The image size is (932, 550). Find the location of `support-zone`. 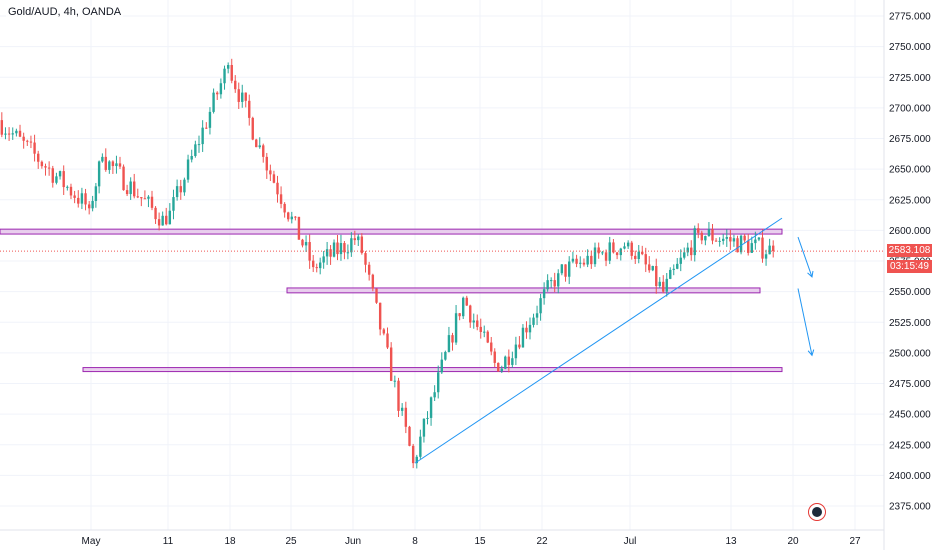

support-zone is located at coordinates (523, 290).